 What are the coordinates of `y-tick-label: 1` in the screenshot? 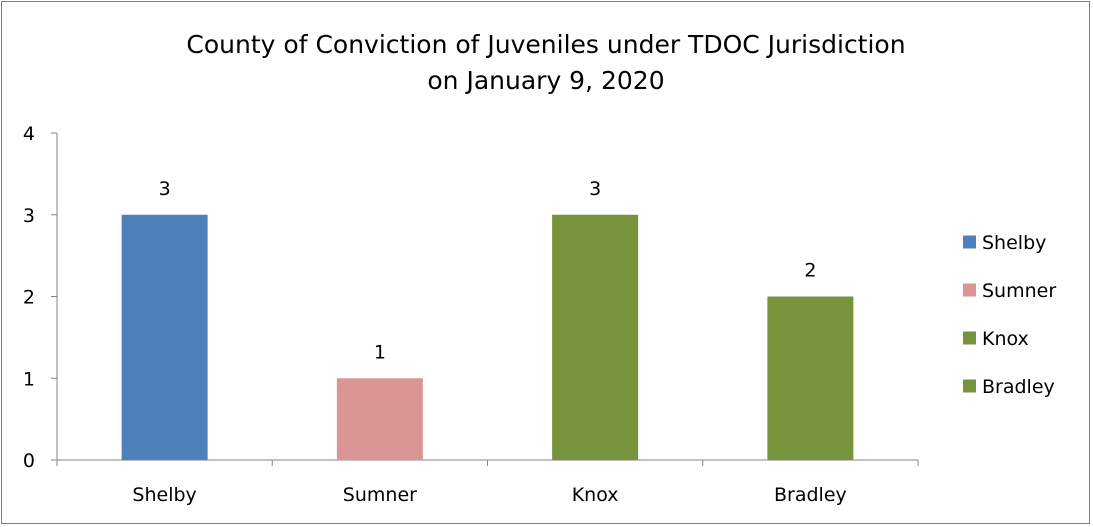 It's located at (29, 379).